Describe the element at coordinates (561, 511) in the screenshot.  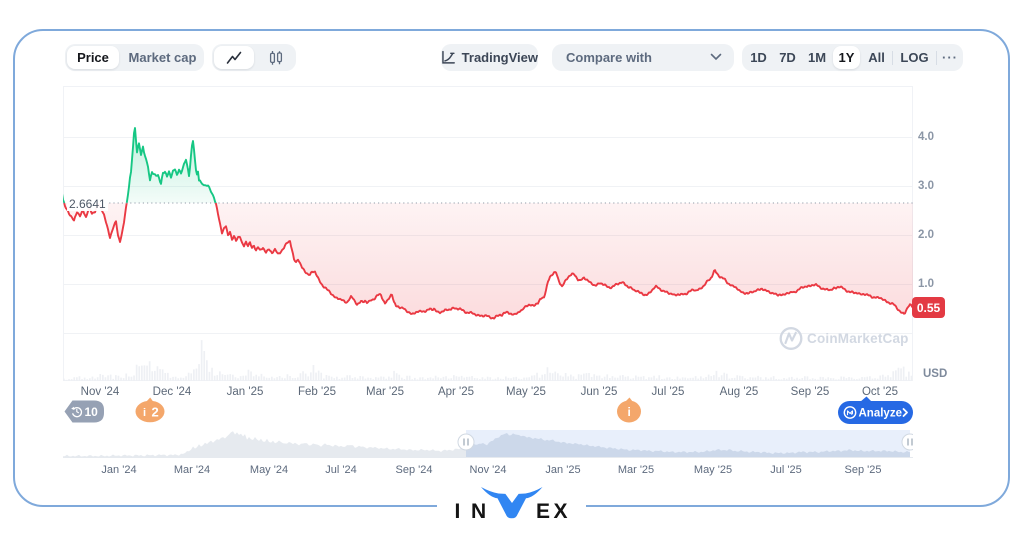
I see `svg-text: X` at that location.